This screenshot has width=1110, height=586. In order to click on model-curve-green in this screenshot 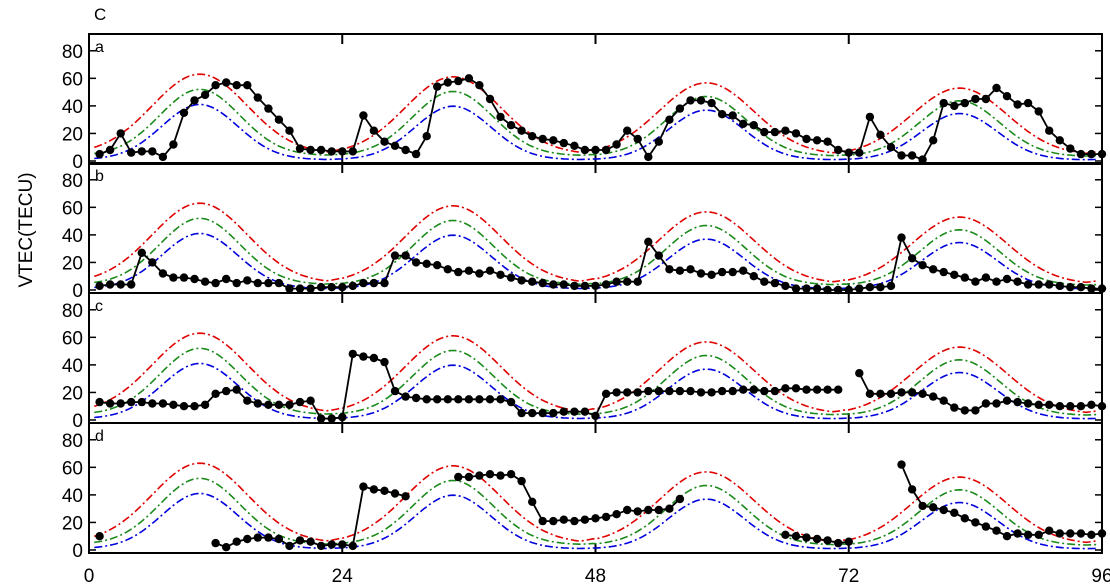, I will do `click(595, 381)`.